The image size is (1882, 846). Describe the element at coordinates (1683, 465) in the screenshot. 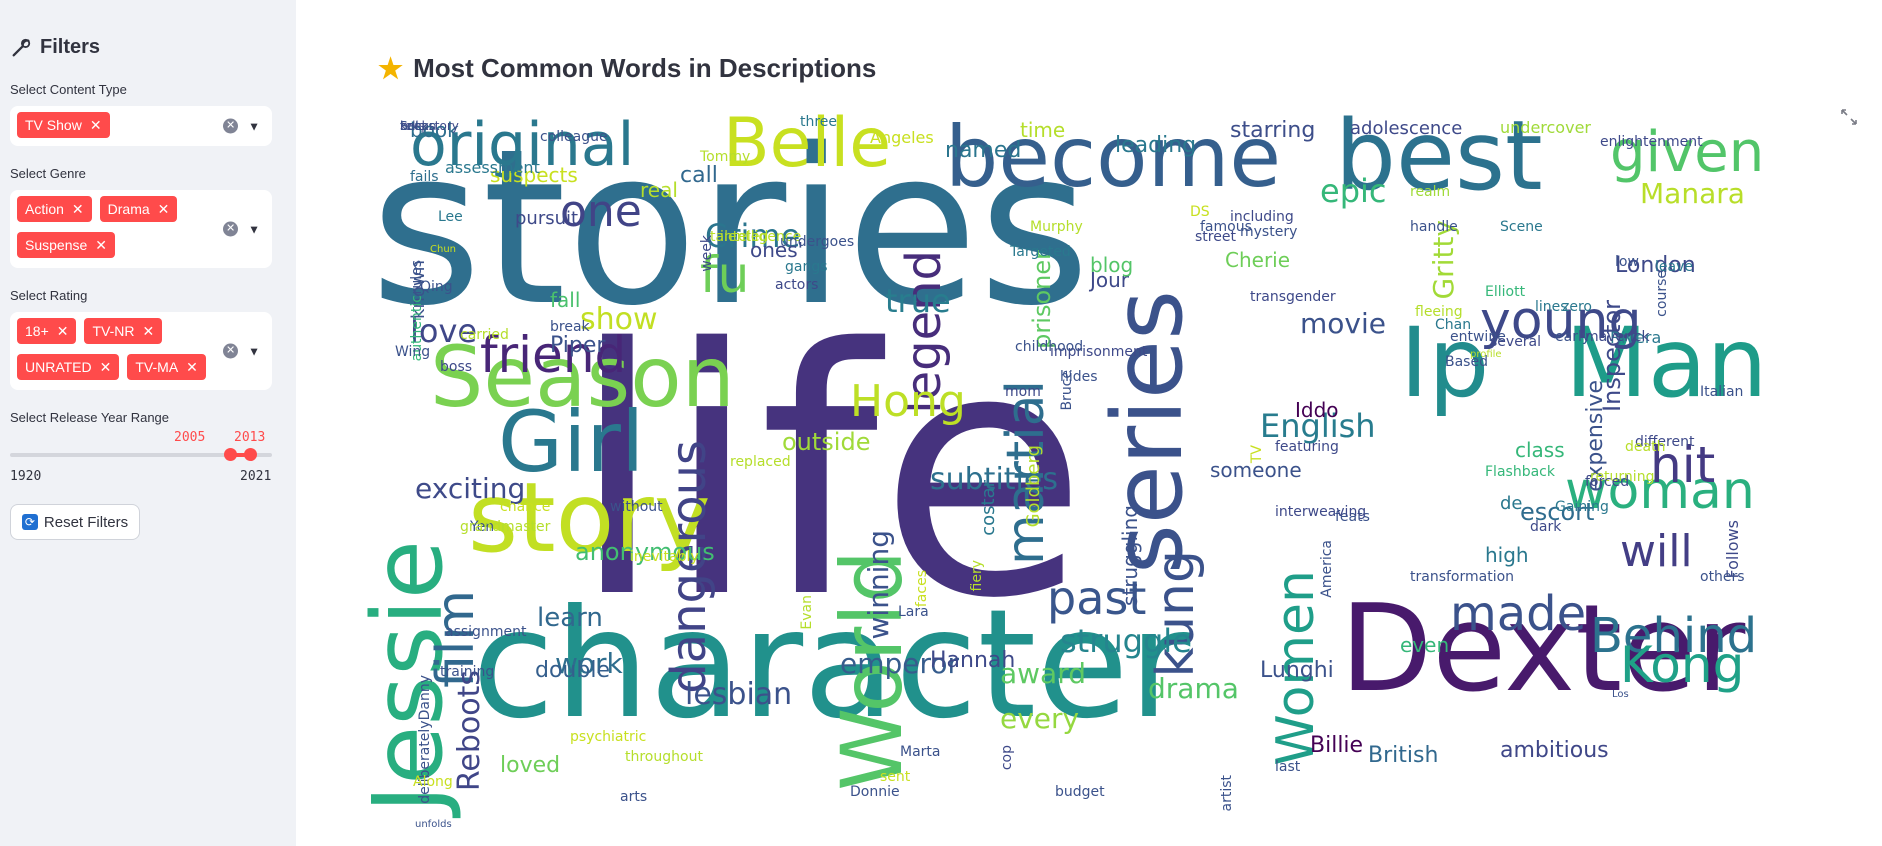

I see `word-hit: hit` at that location.